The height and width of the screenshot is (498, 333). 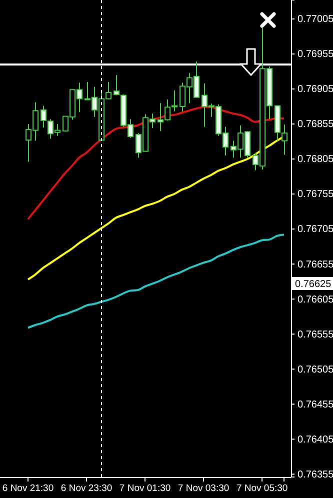 I want to click on y-tick-label: 0.76905, so click(x=315, y=90).